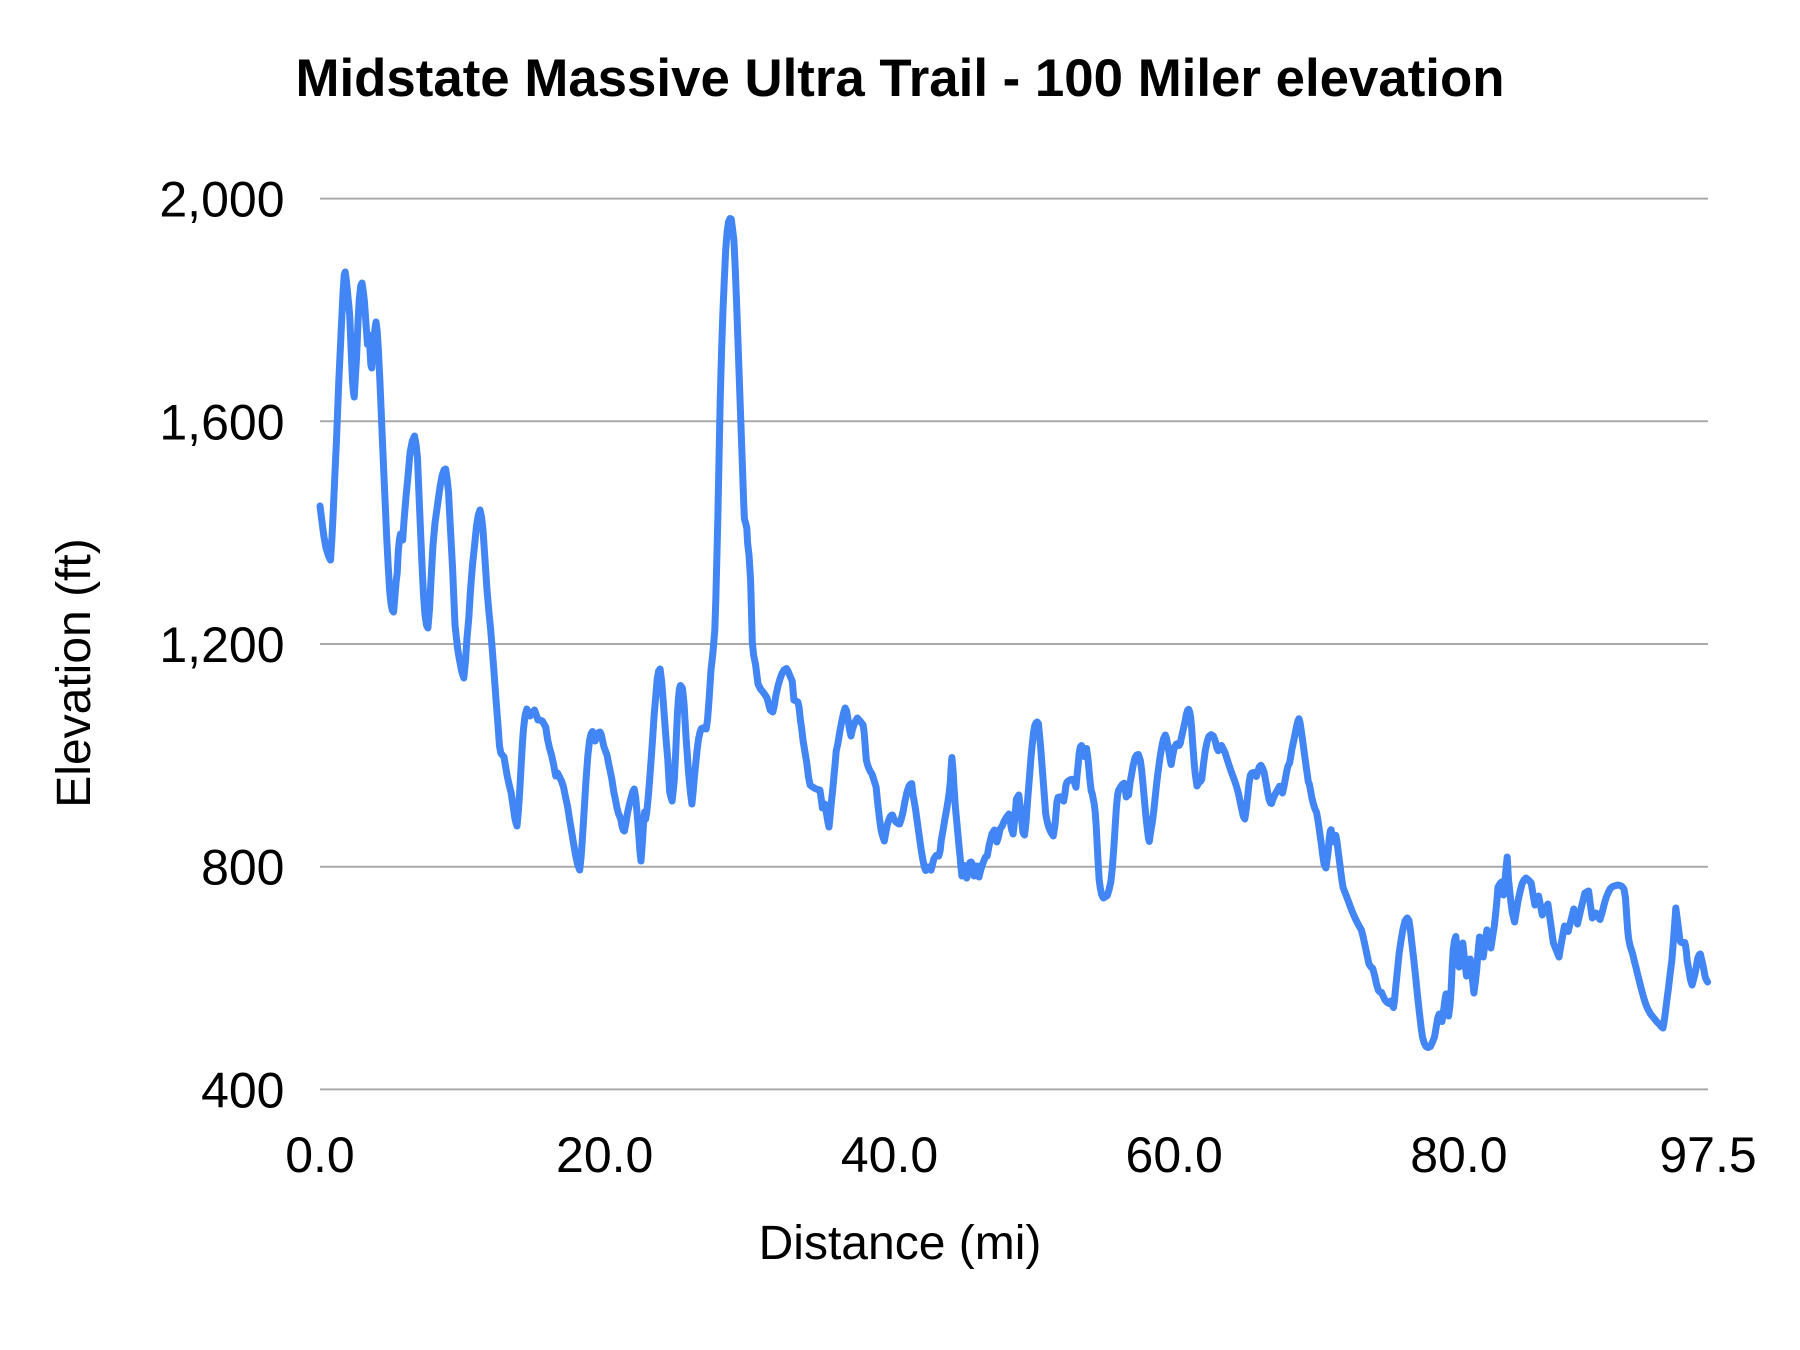 The width and height of the screenshot is (1800, 1350). What do you see at coordinates (221, 645) in the screenshot?
I see `svg-text: 1,200` at bounding box center [221, 645].